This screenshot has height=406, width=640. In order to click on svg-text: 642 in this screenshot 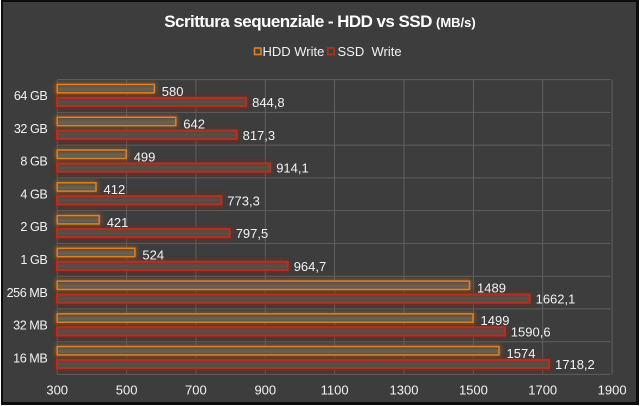, I will do `click(194, 124)`.